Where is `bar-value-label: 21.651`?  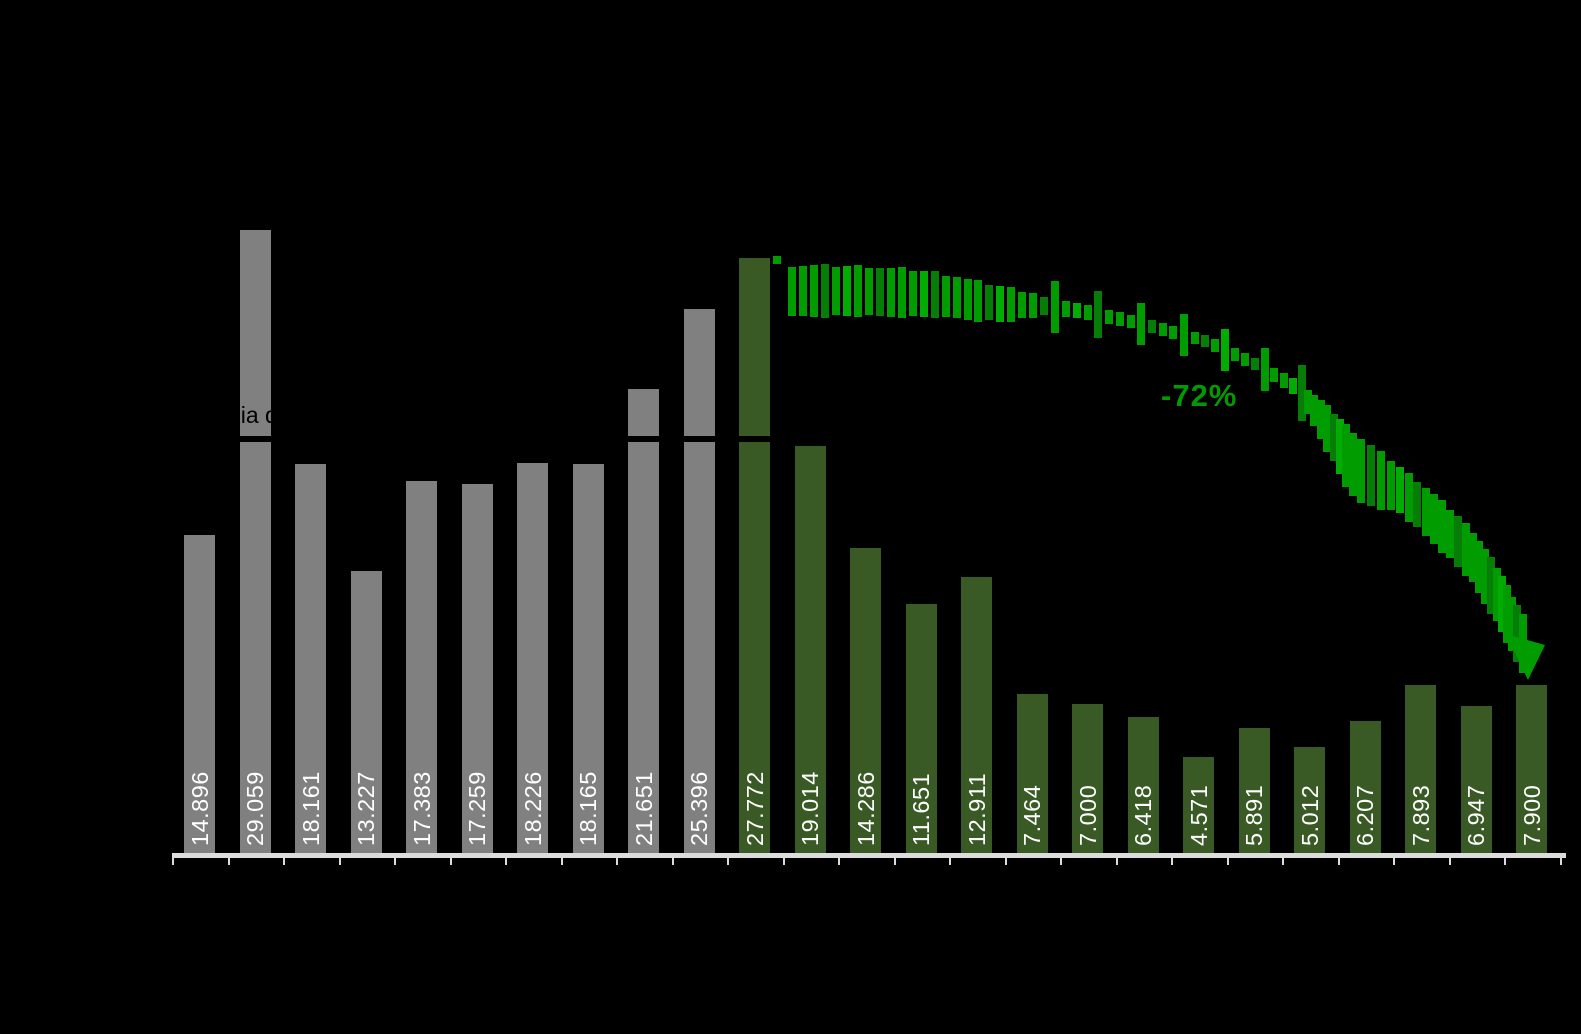
bar-value-label: 21.651 is located at coordinates (643, 808).